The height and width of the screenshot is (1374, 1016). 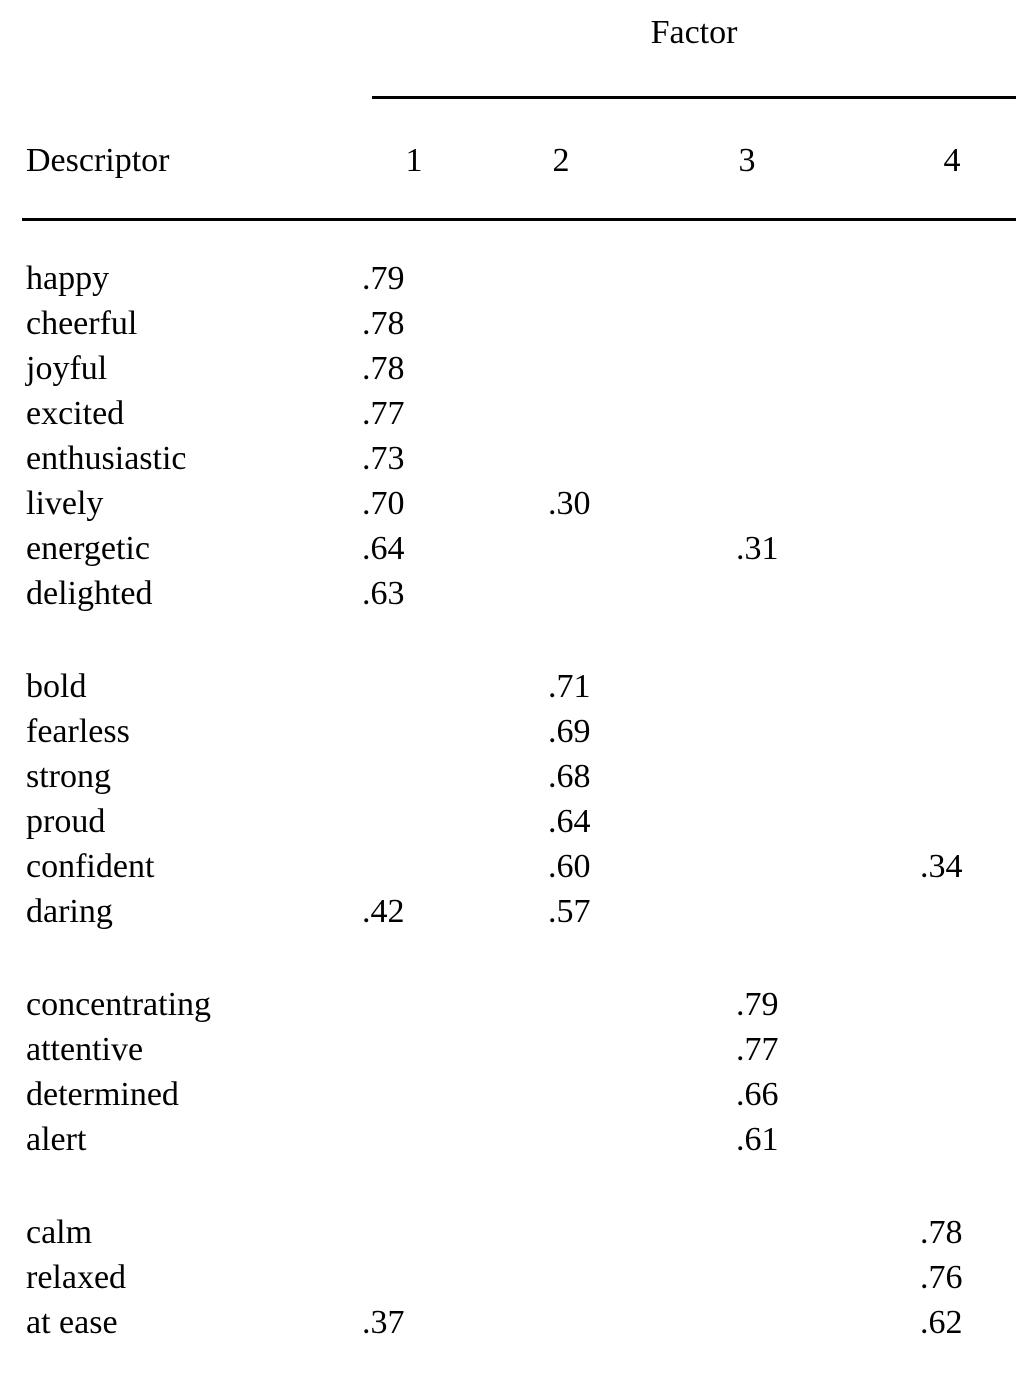 I want to click on descriptor-cell: enthusiastic, so click(x=106, y=458).